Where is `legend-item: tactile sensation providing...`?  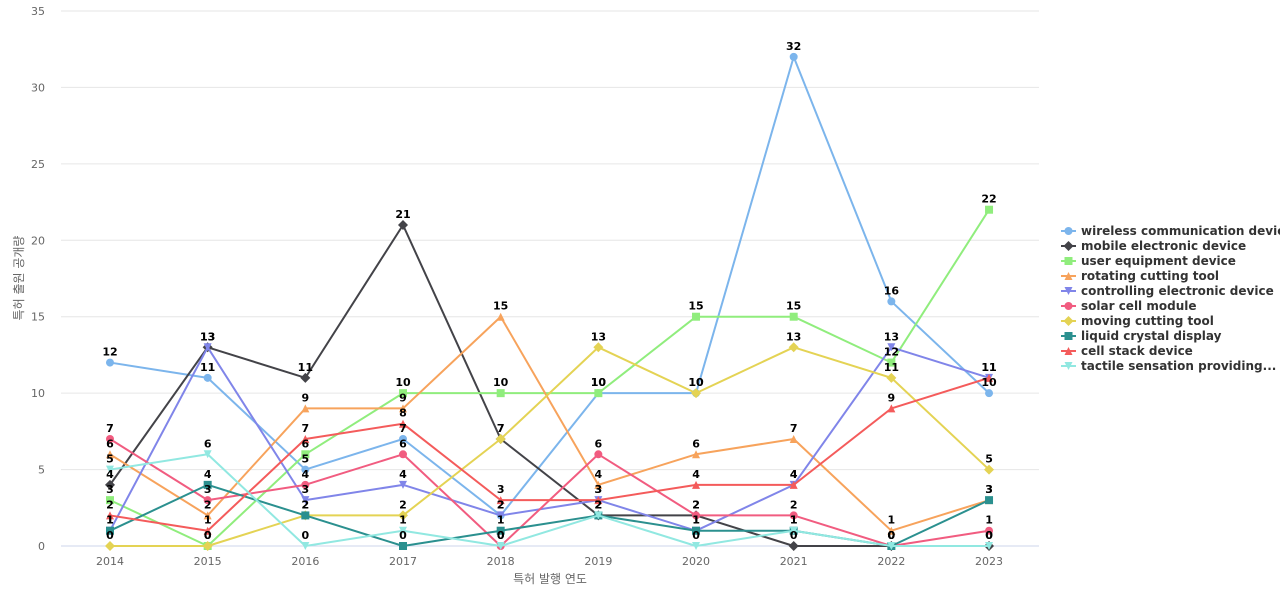
legend-item: tactile sensation providing... is located at coordinates (1168, 366).